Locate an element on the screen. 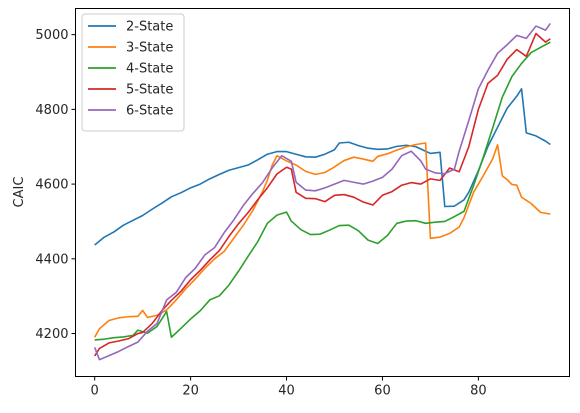  y-axis-label: CAIC is located at coordinates (19, 192).